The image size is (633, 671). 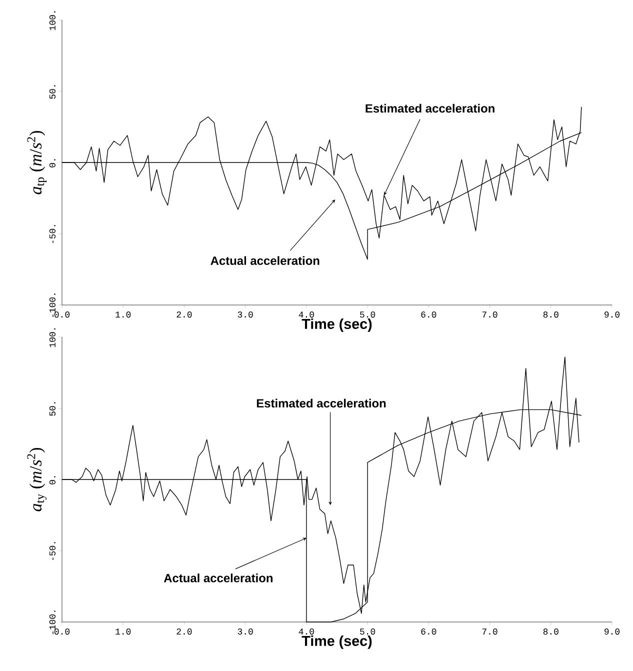 What do you see at coordinates (37, 480) in the screenshot?
I see `y-axis-title: a$_{ty}$ (m/s$^{2}$)` at bounding box center [37, 480].